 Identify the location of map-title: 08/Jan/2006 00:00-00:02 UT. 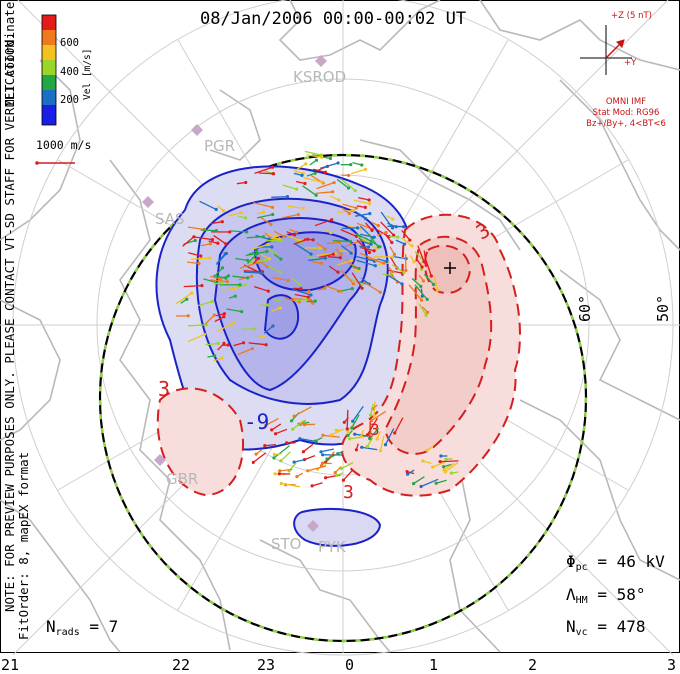
(333, 19).